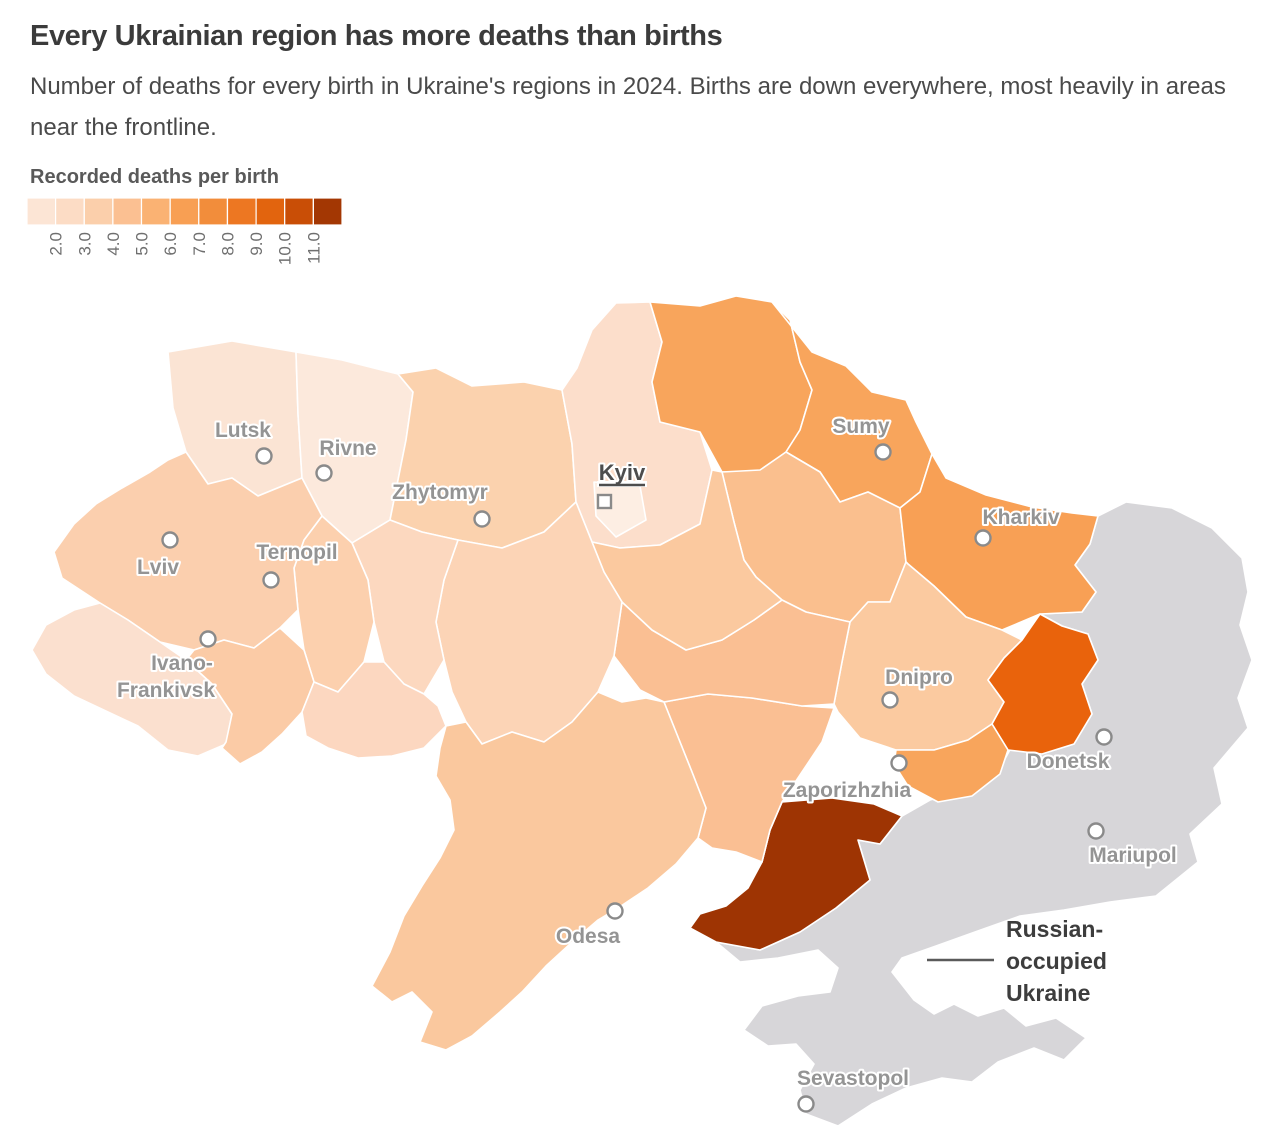 This screenshot has width=1280, height=1140. What do you see at coordinates (84, 244) in the screenshot?
I see `legend-tick: 3.0` at bounding box center [84, 244].